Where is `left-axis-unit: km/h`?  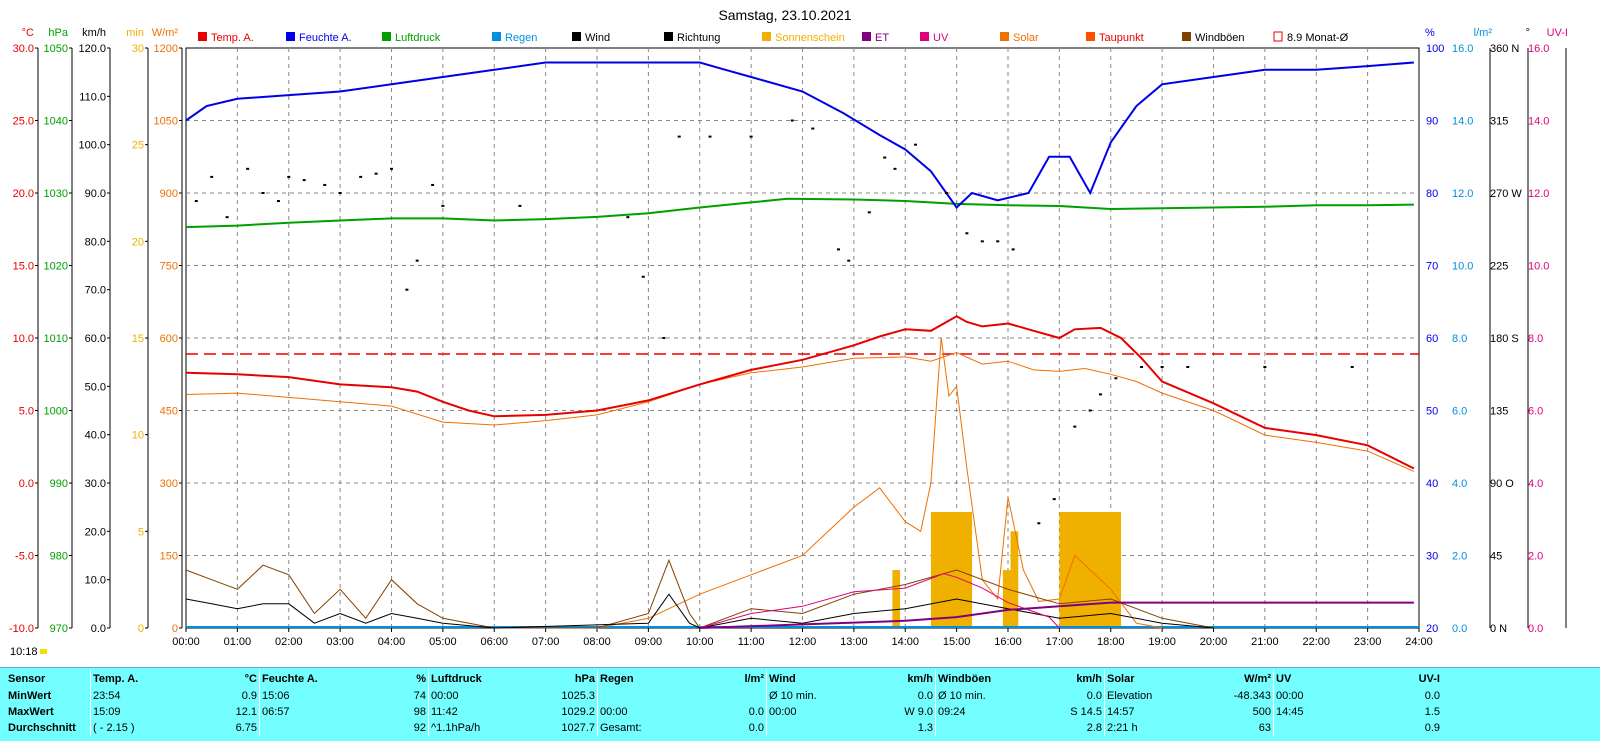 left-axis-unit: km/h is located at coordinates (94, 33).